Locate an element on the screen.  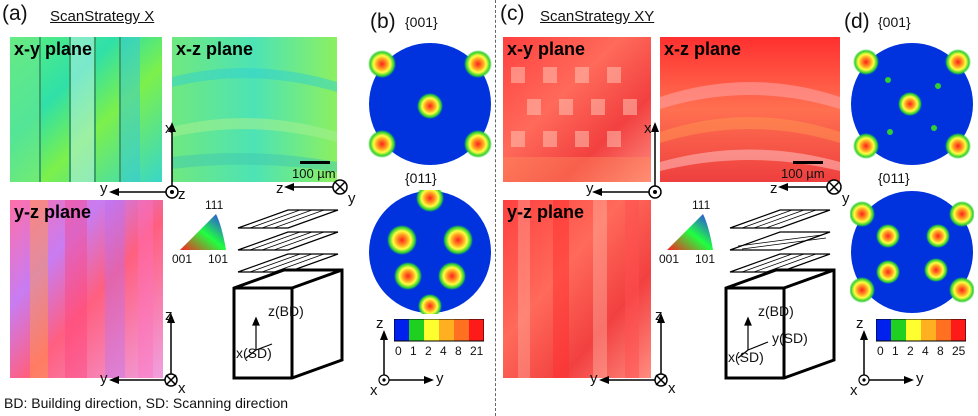
colorbar-d-tick-0: 0 is located at coordinates (880, 351).